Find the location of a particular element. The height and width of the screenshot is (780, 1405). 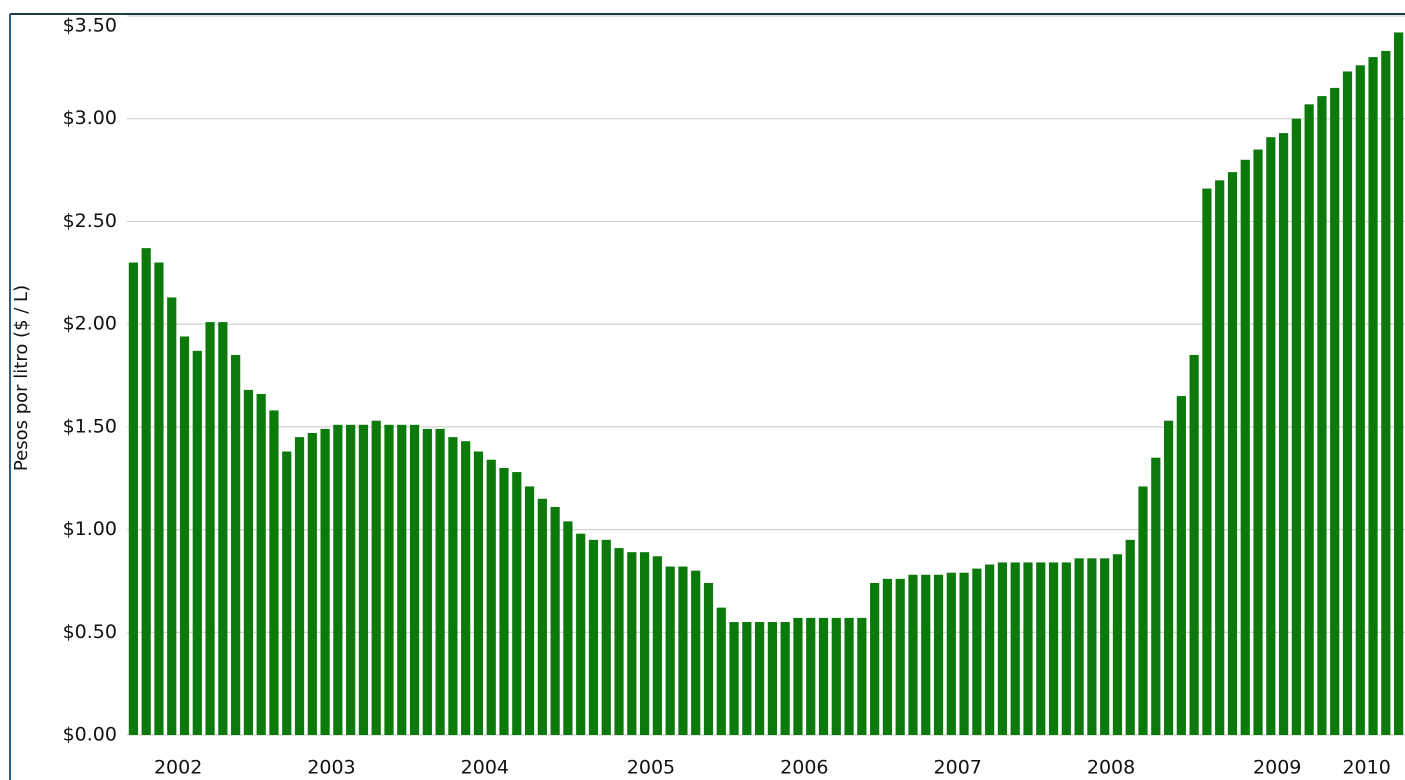

x-tick-label: 2002 is located at coordinates (178, 768).